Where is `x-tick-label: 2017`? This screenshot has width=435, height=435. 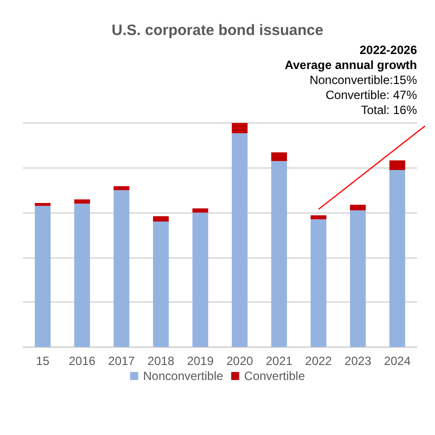 x-tick-label: 2017 is located at coordinates (122, 361).